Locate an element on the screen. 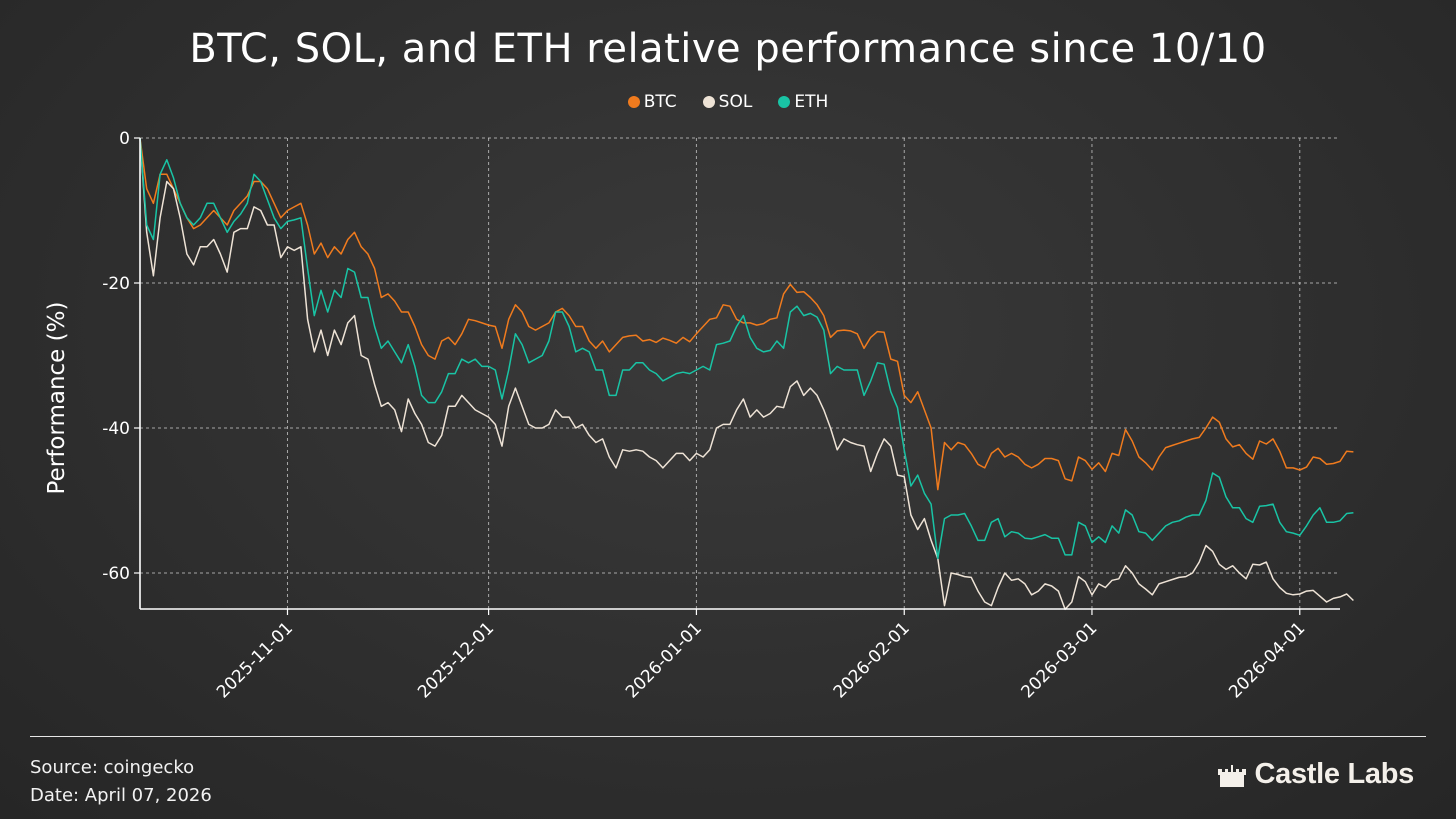 This screenshot has height=819, width=1456. x-tick-label: 2026-02-01 is located at coordinates (872, 660).